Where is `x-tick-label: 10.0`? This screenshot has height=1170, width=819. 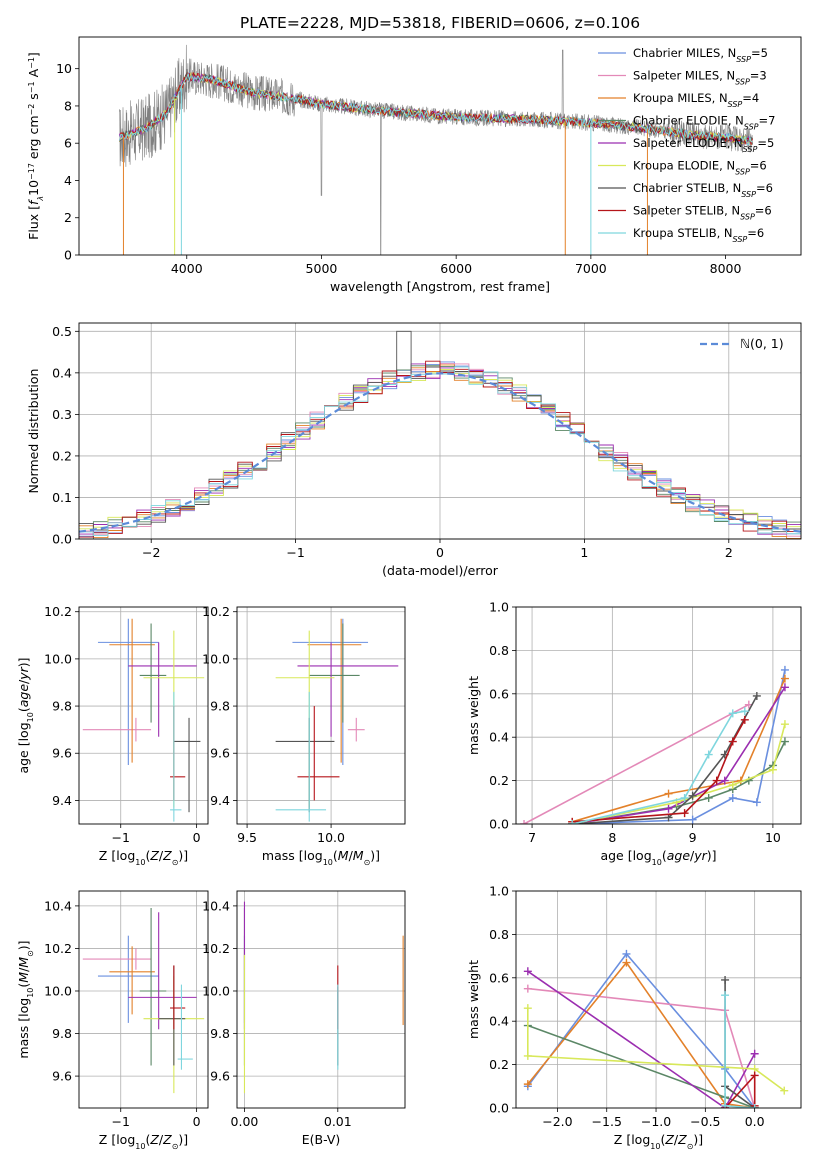 x-tick-label: 10.0 is located at coordinates (331, 837).